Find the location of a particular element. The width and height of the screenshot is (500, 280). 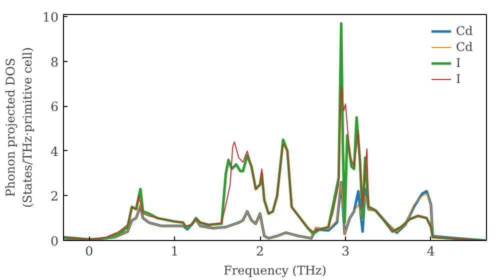

x-tick-label: 4 is located at coordinates (430, 251).